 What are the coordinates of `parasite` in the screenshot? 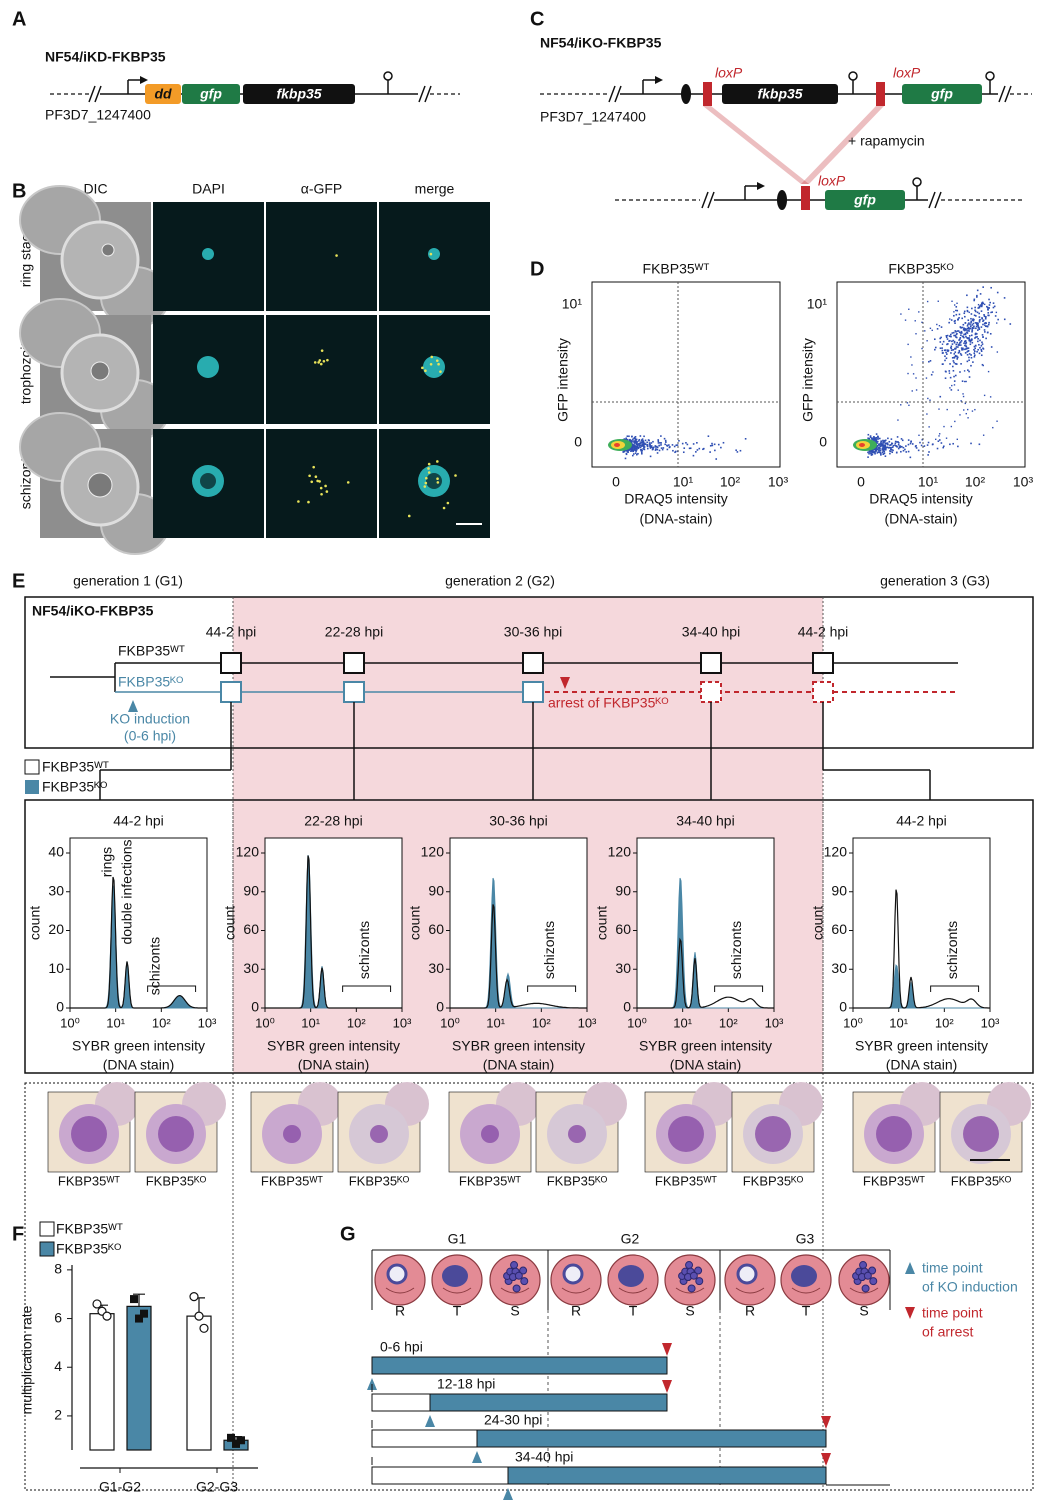 It's located at (804, 1276).